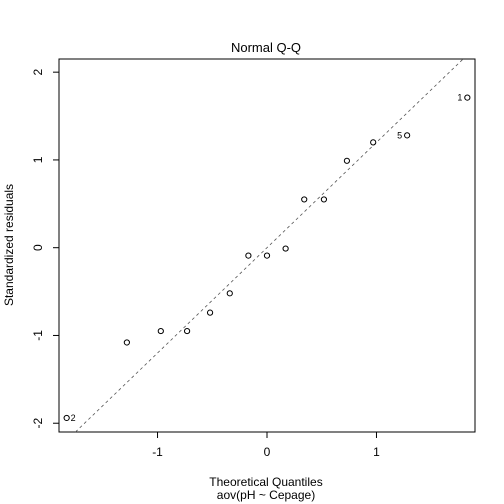 Image resolution: width=504 pixels, height=504 pixels. I want to click on chart-title: Normal Q-Q, so click(266, 47).